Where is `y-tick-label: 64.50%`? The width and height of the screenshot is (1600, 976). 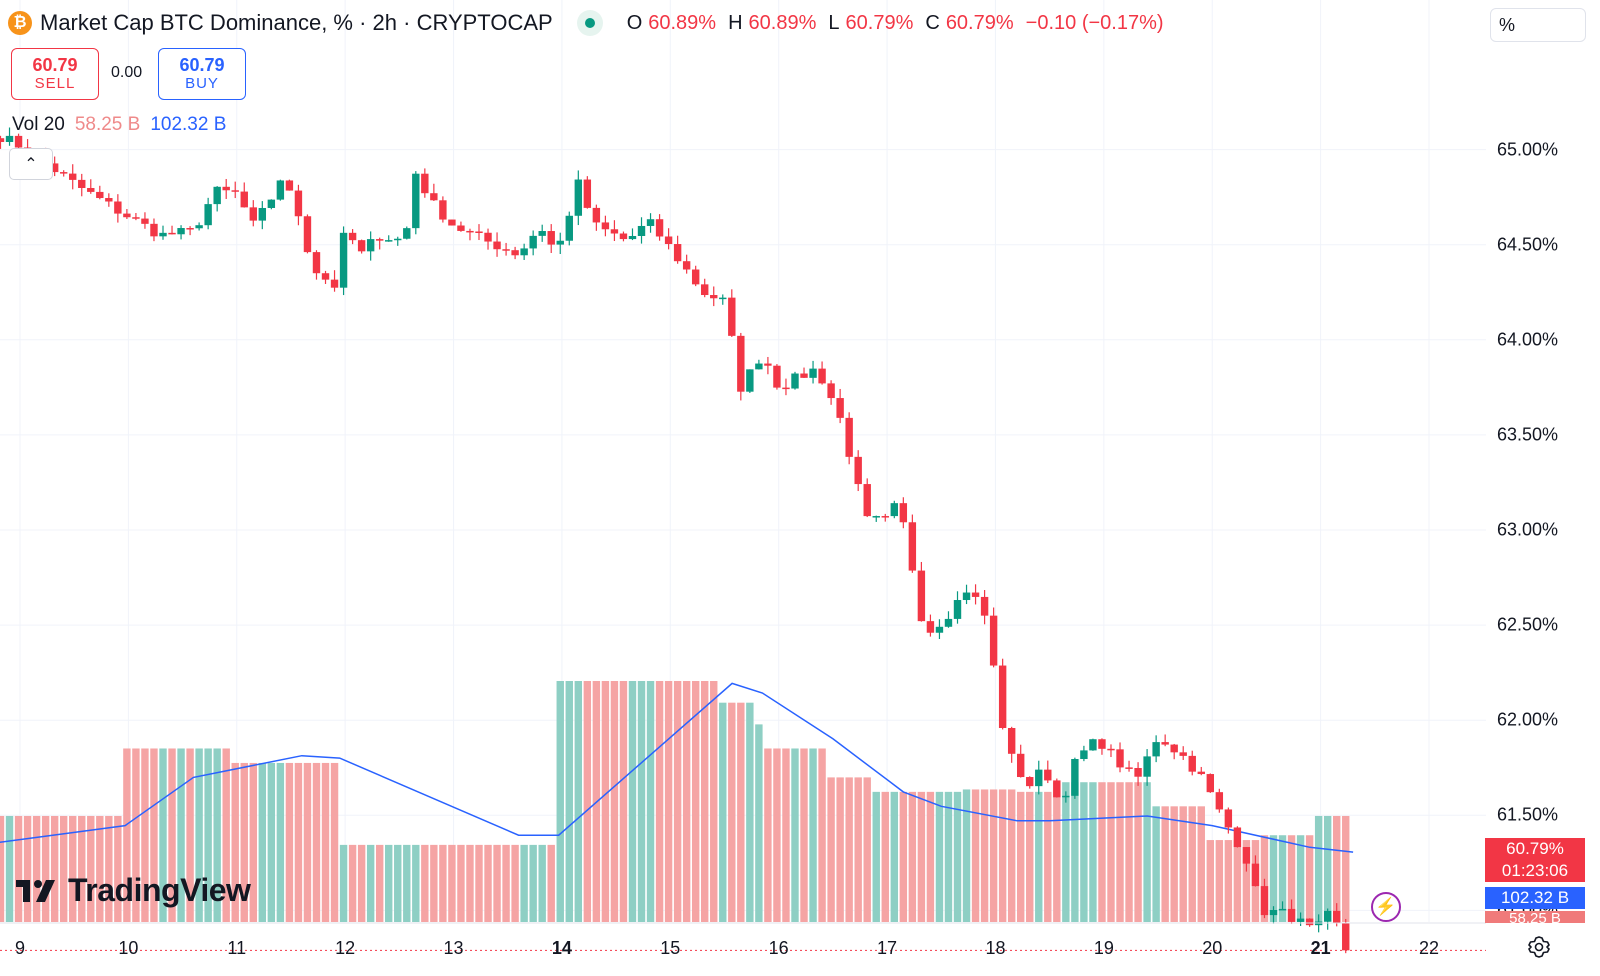 y-tick-label: 64.50% is located at coordinates (1528, 244).